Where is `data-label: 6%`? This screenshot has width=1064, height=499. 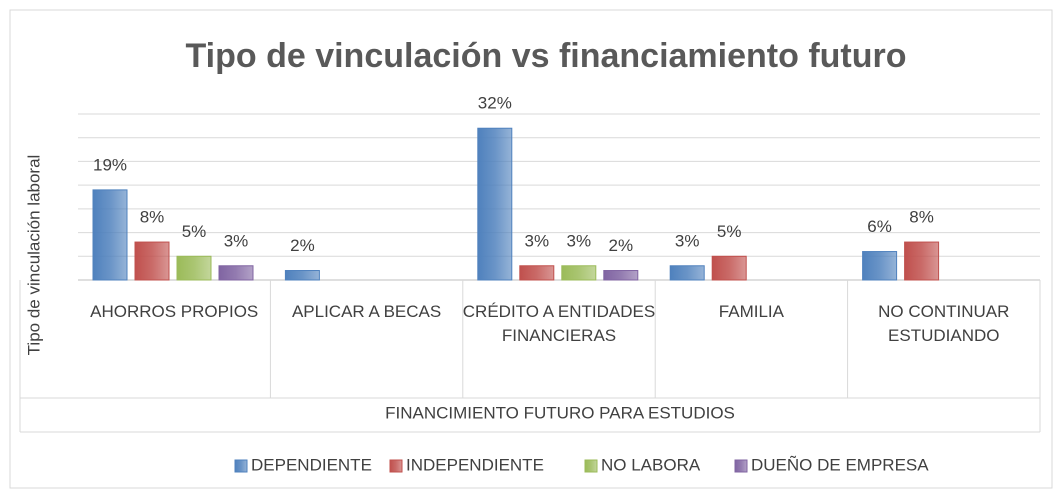
data-label: 6% is located at coordinates (879, 226).